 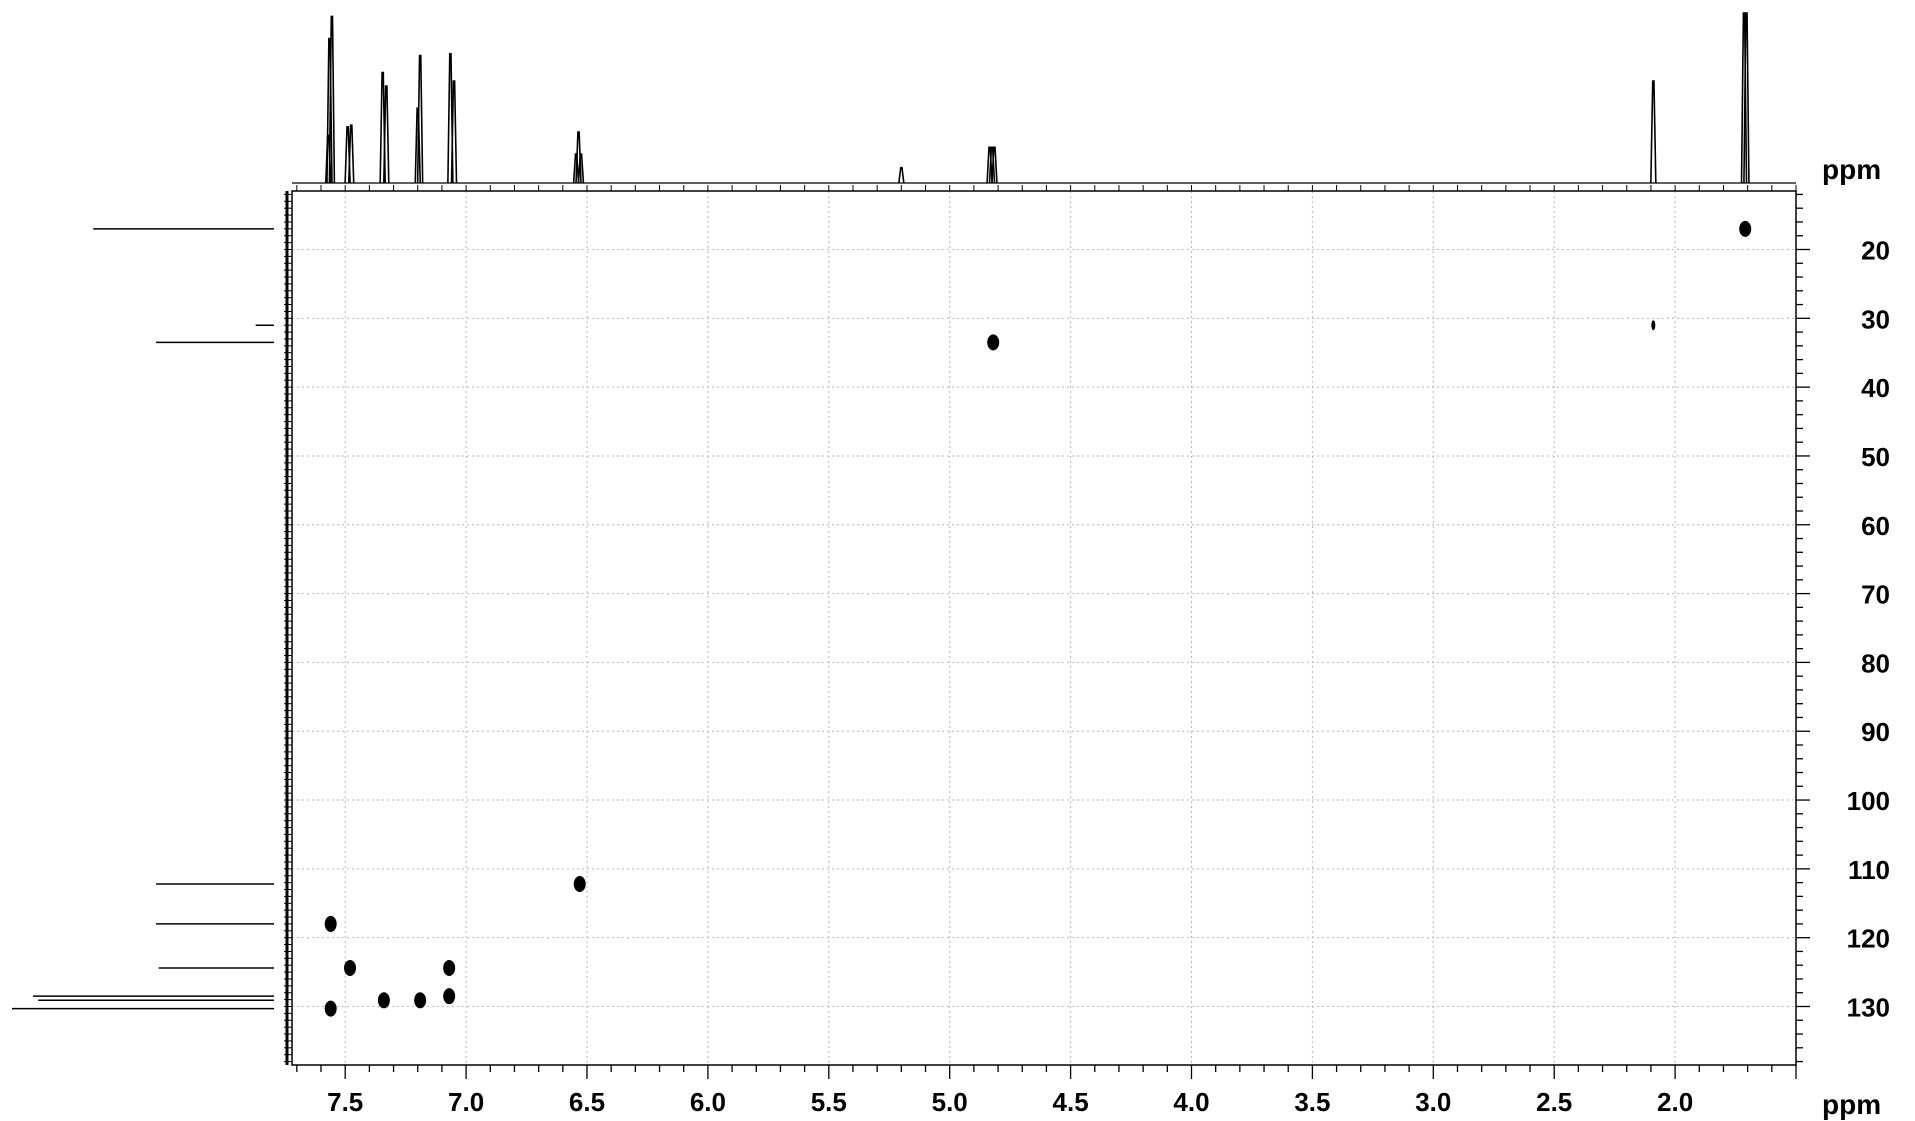 What do you see at coordinates (1875, 663) in the screenshot?
I see `y-tick-label: 80` at bounding box center [1875, 663].